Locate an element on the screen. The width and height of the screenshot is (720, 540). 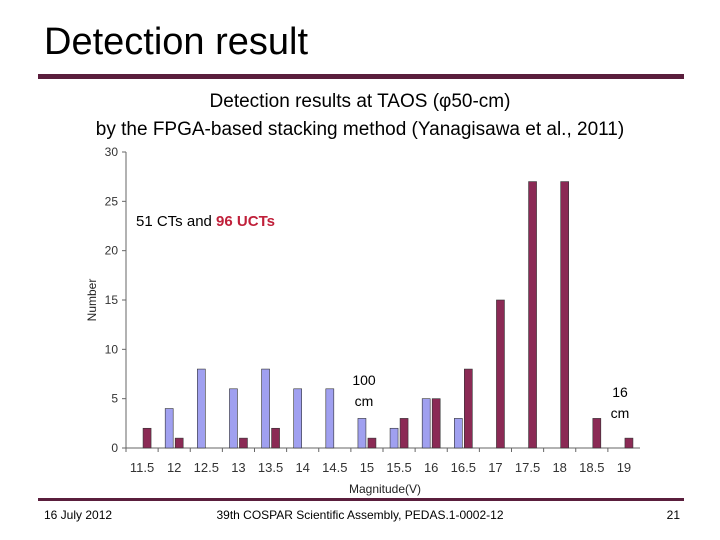
series-100cm-label-number: 100 is located at coordinates (364, 380).